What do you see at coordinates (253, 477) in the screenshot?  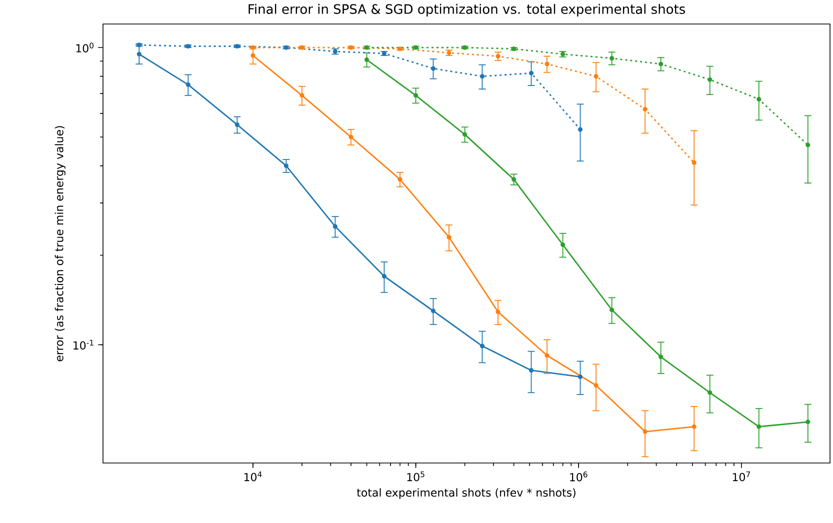 I see `x-tick-label: 10$^{4}$` at bounding box center [253, 477].